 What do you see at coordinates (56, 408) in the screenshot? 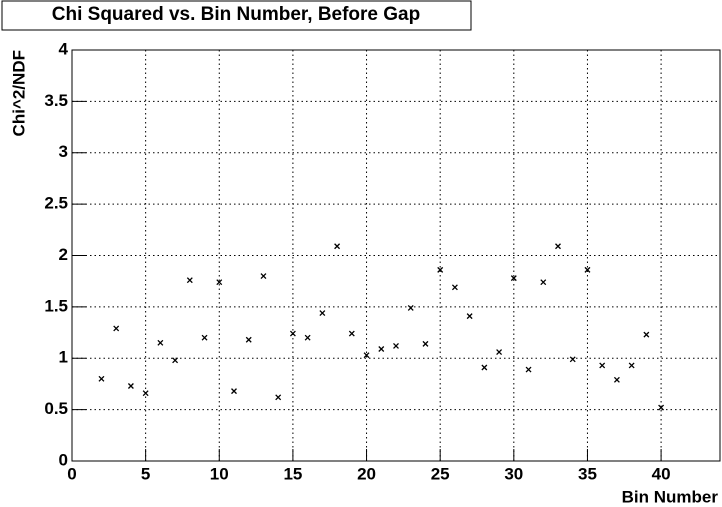
I see `y-tick-label: 0.5` at bounding box center [56, 408].